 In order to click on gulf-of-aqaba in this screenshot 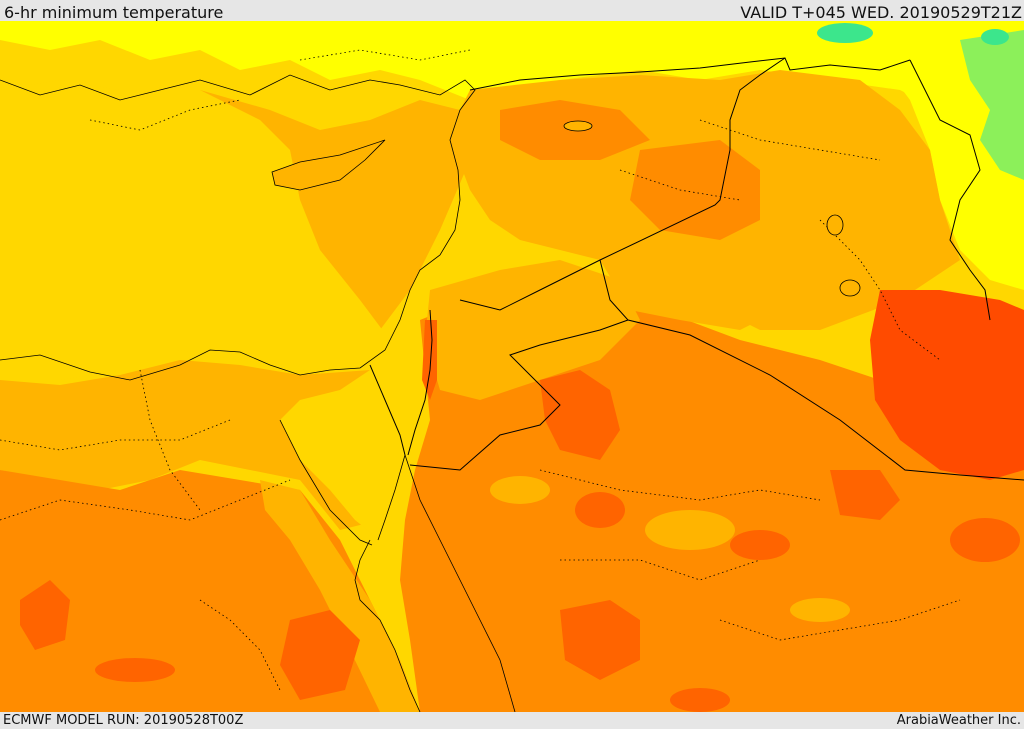, I will do `click(391, 497)`.